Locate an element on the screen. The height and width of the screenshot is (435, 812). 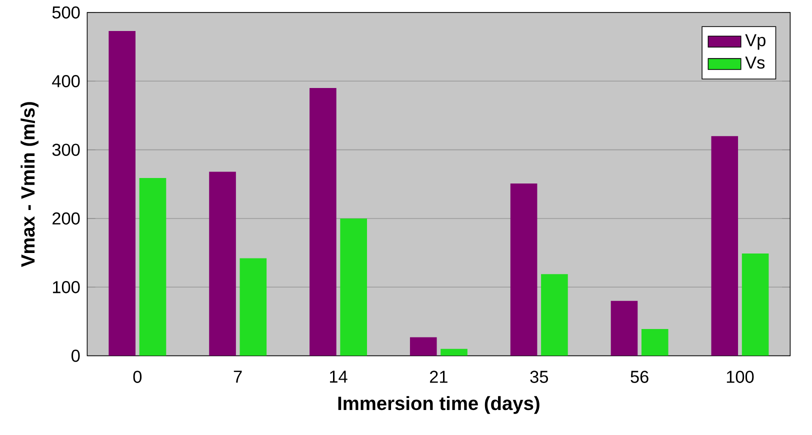
y-tick-label: 300 is located at coordinates (66, 150).